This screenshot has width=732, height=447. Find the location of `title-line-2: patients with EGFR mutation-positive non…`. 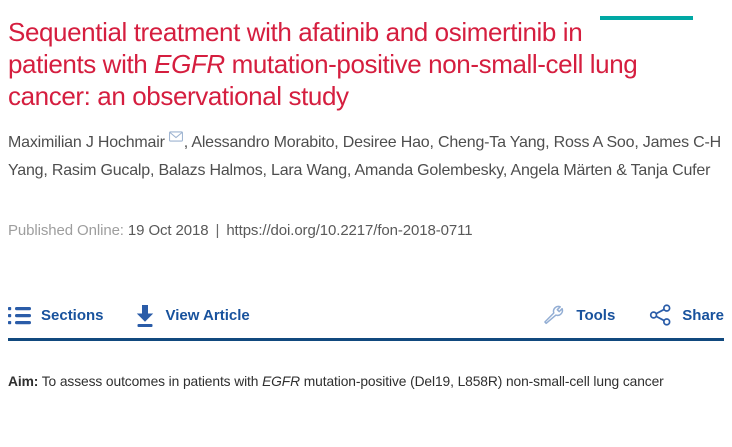

title-line-2: patients with EGFR mutation-positive non… is located at coordinates (323, 64).